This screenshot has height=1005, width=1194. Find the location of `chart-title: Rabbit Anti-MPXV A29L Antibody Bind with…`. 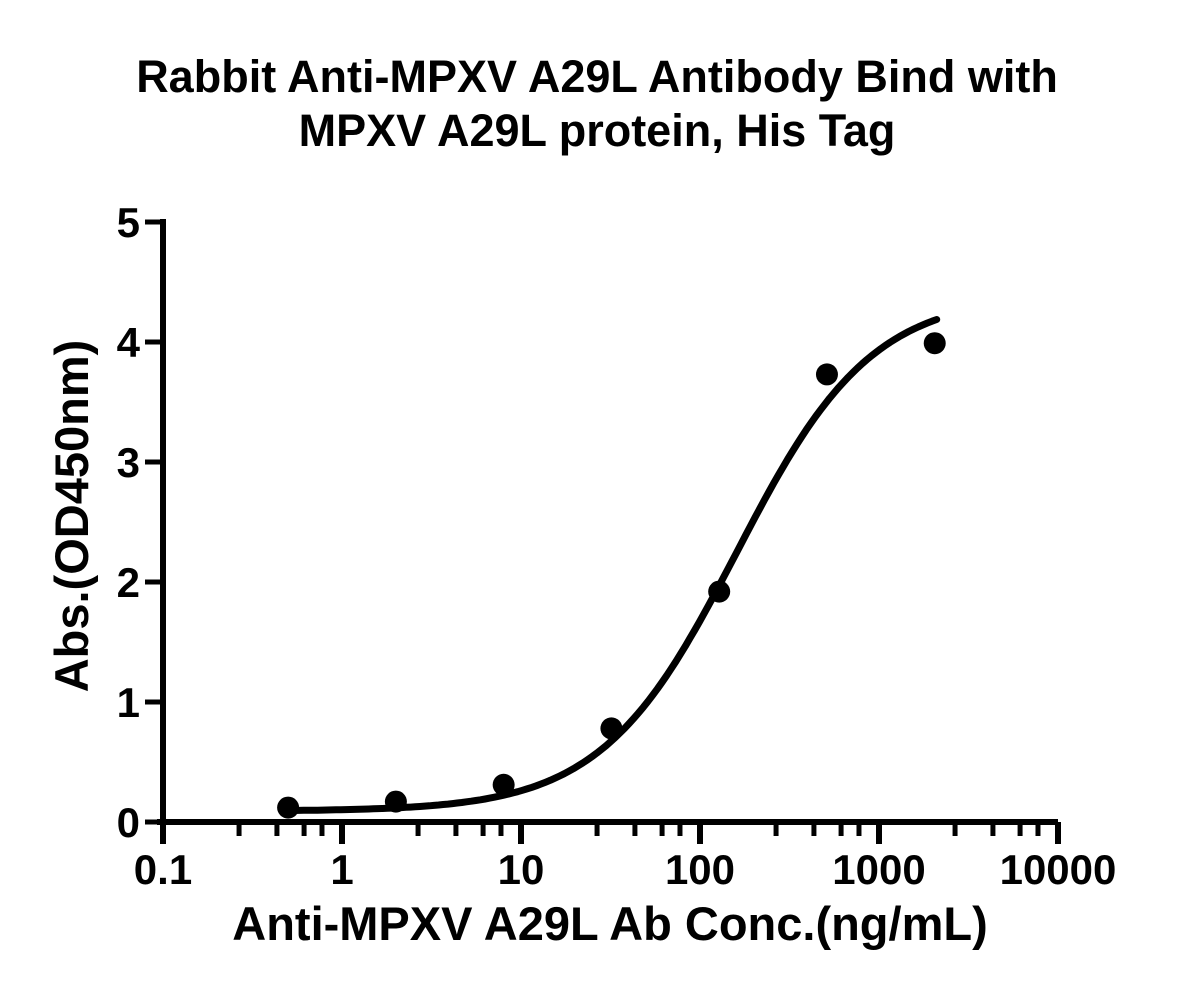

chart-title: Rabbit Anti-MPXV A29L Antibody Bind with… is located at coordinates (597, 104).